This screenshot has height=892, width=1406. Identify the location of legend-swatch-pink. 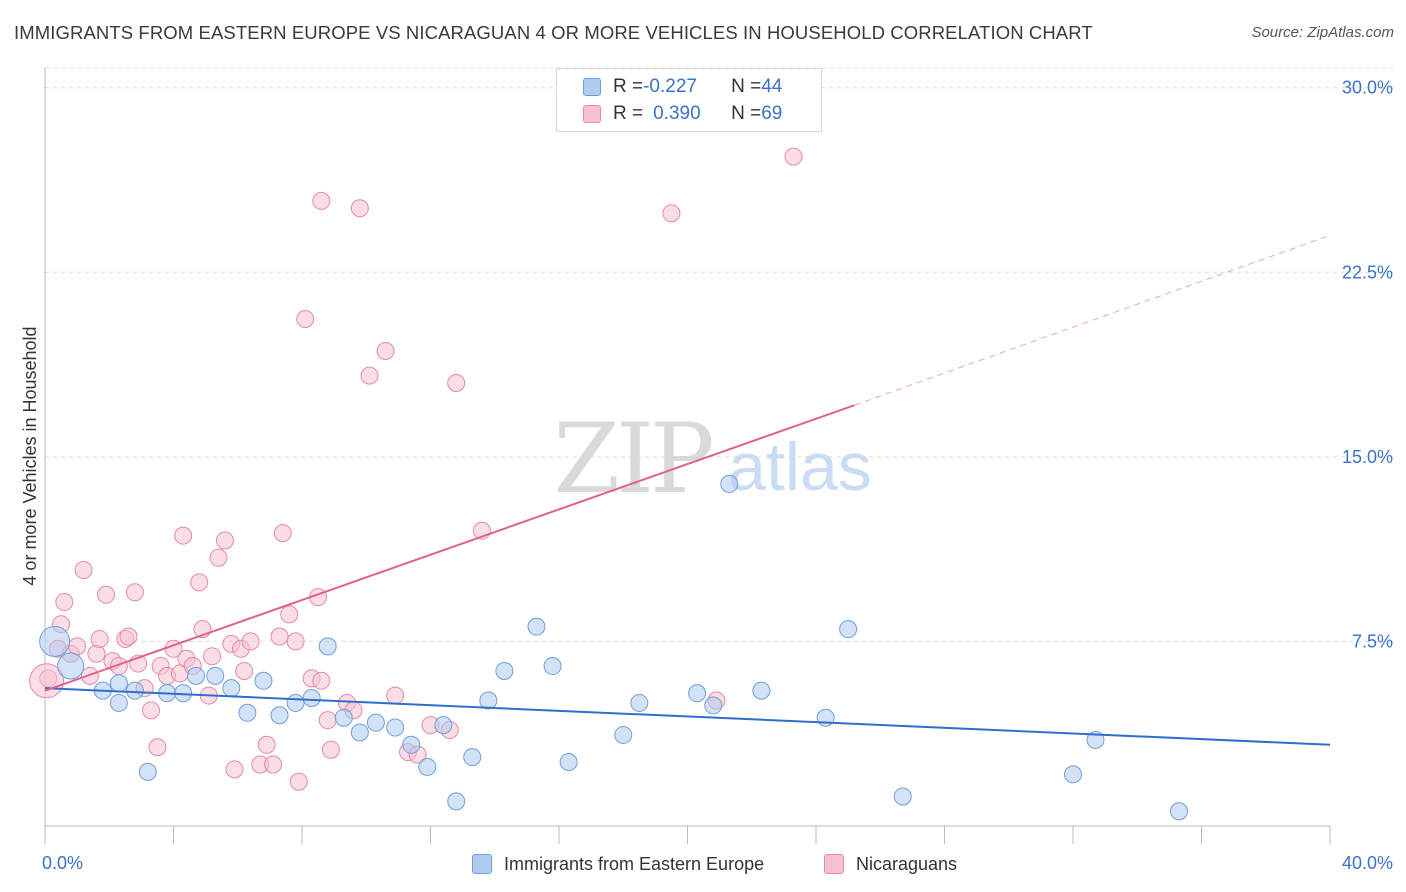
(592, 114).